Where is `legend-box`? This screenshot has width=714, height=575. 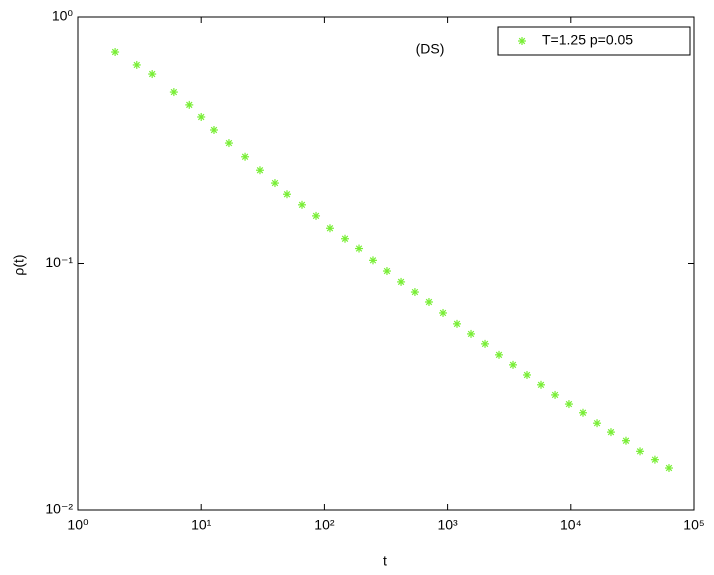
legend-box is located at coordinates (594, 41).